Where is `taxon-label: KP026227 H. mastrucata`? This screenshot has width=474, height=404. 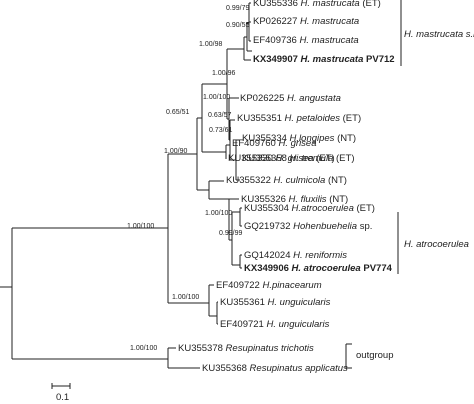
taxon-label: KP026227 H. mastrucata is located at coordinates (306, 21).